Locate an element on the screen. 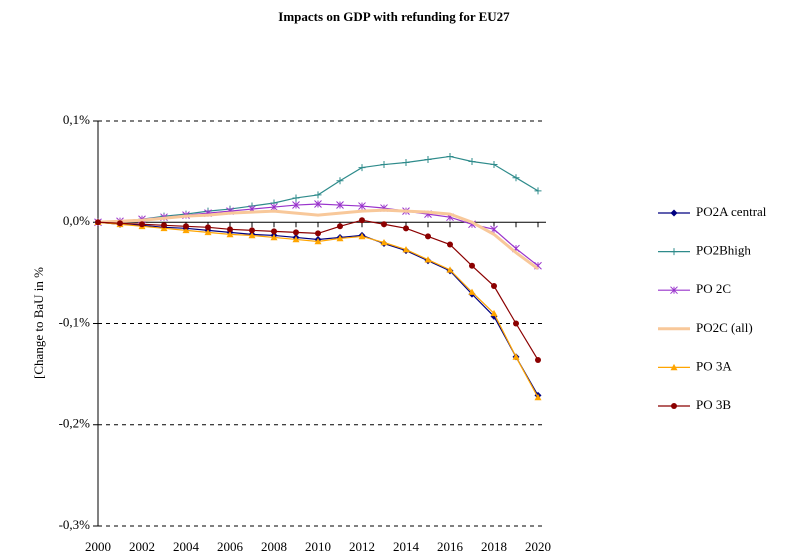  y-tick-label: -0,3% is located at coordinates (75, 524).